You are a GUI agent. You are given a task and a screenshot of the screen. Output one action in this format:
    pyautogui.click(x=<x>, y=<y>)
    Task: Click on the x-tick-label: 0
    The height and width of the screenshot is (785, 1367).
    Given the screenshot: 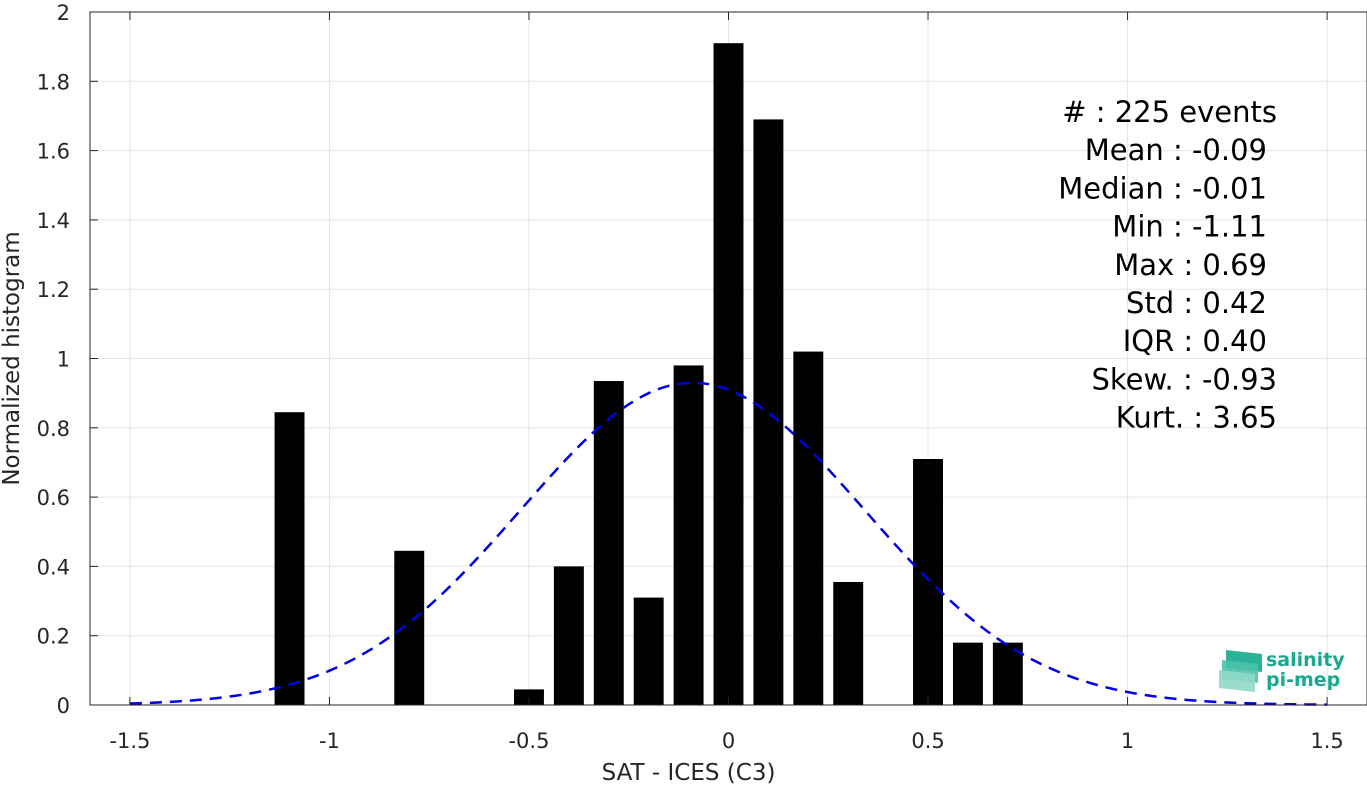 What is the action you would take?
    pyautogui.click(x=728, y=741)
    